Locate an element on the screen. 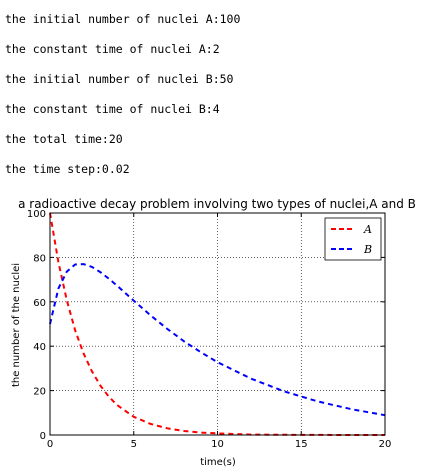 Image resolution: width=432 pixels, height=475 pixels. legend-label-a: A is located at coordinates (367, 229).